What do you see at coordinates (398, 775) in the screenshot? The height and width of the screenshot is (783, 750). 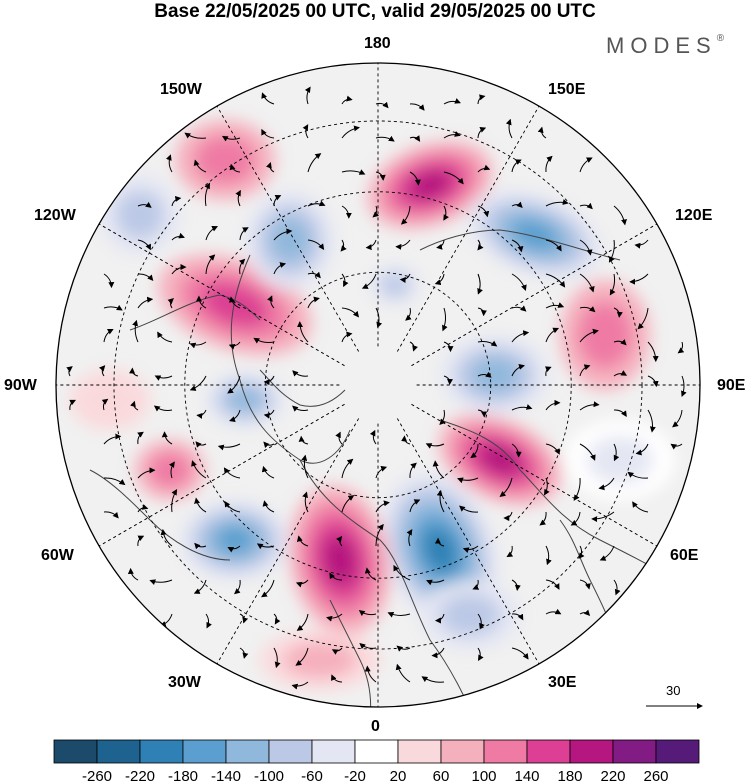 I see `colorbar-tick-label: 20` at bounding box center [398, 775].